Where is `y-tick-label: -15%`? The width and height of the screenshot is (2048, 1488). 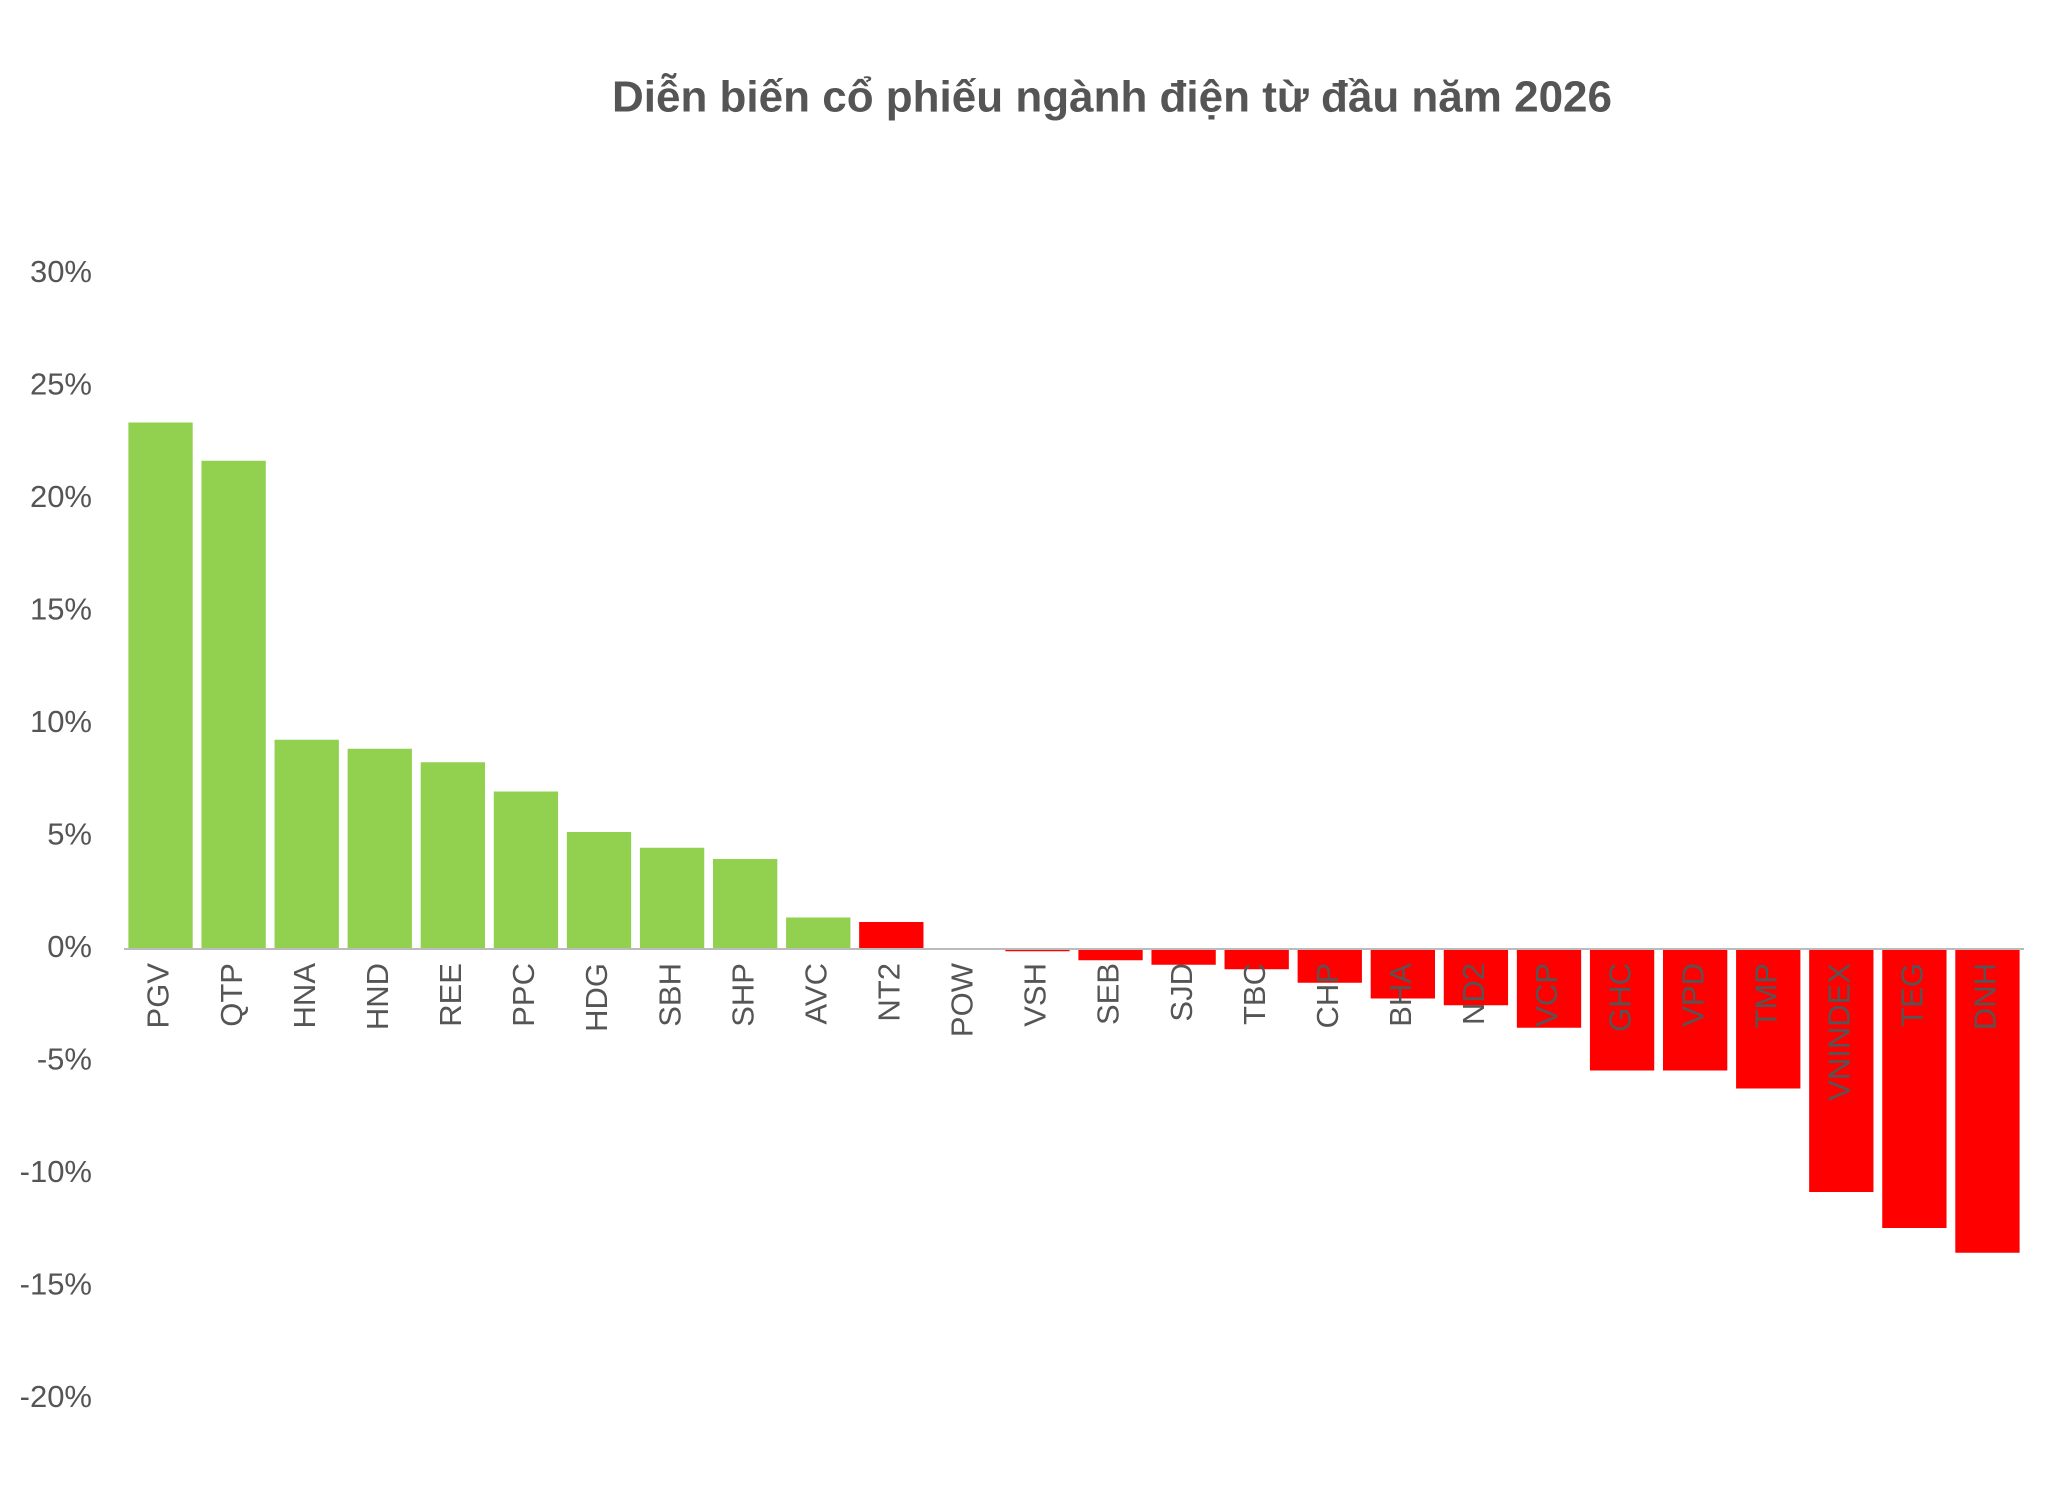
y-tick-label: -15% is located at coordinates (56, 1284).